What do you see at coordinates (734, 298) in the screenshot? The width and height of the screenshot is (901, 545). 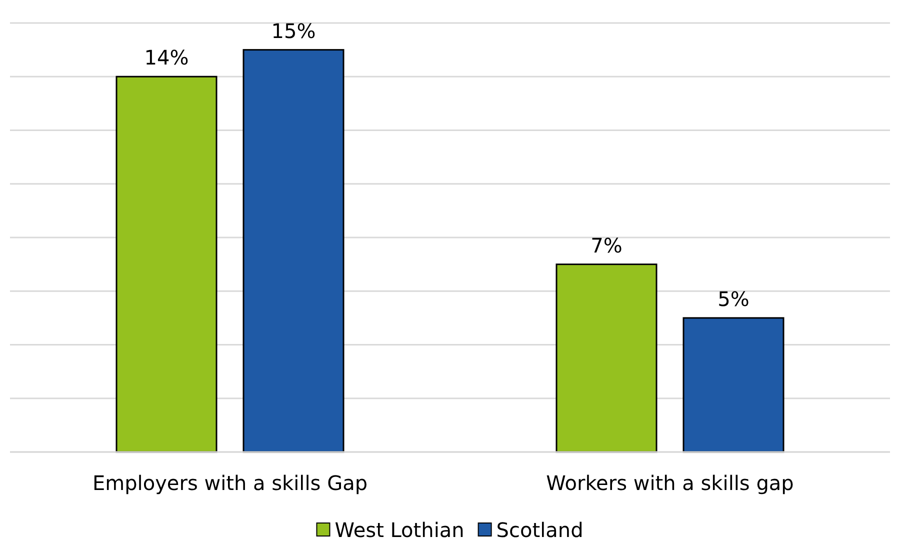 I see `data-label: 5%` at bounding box center [734, 298].